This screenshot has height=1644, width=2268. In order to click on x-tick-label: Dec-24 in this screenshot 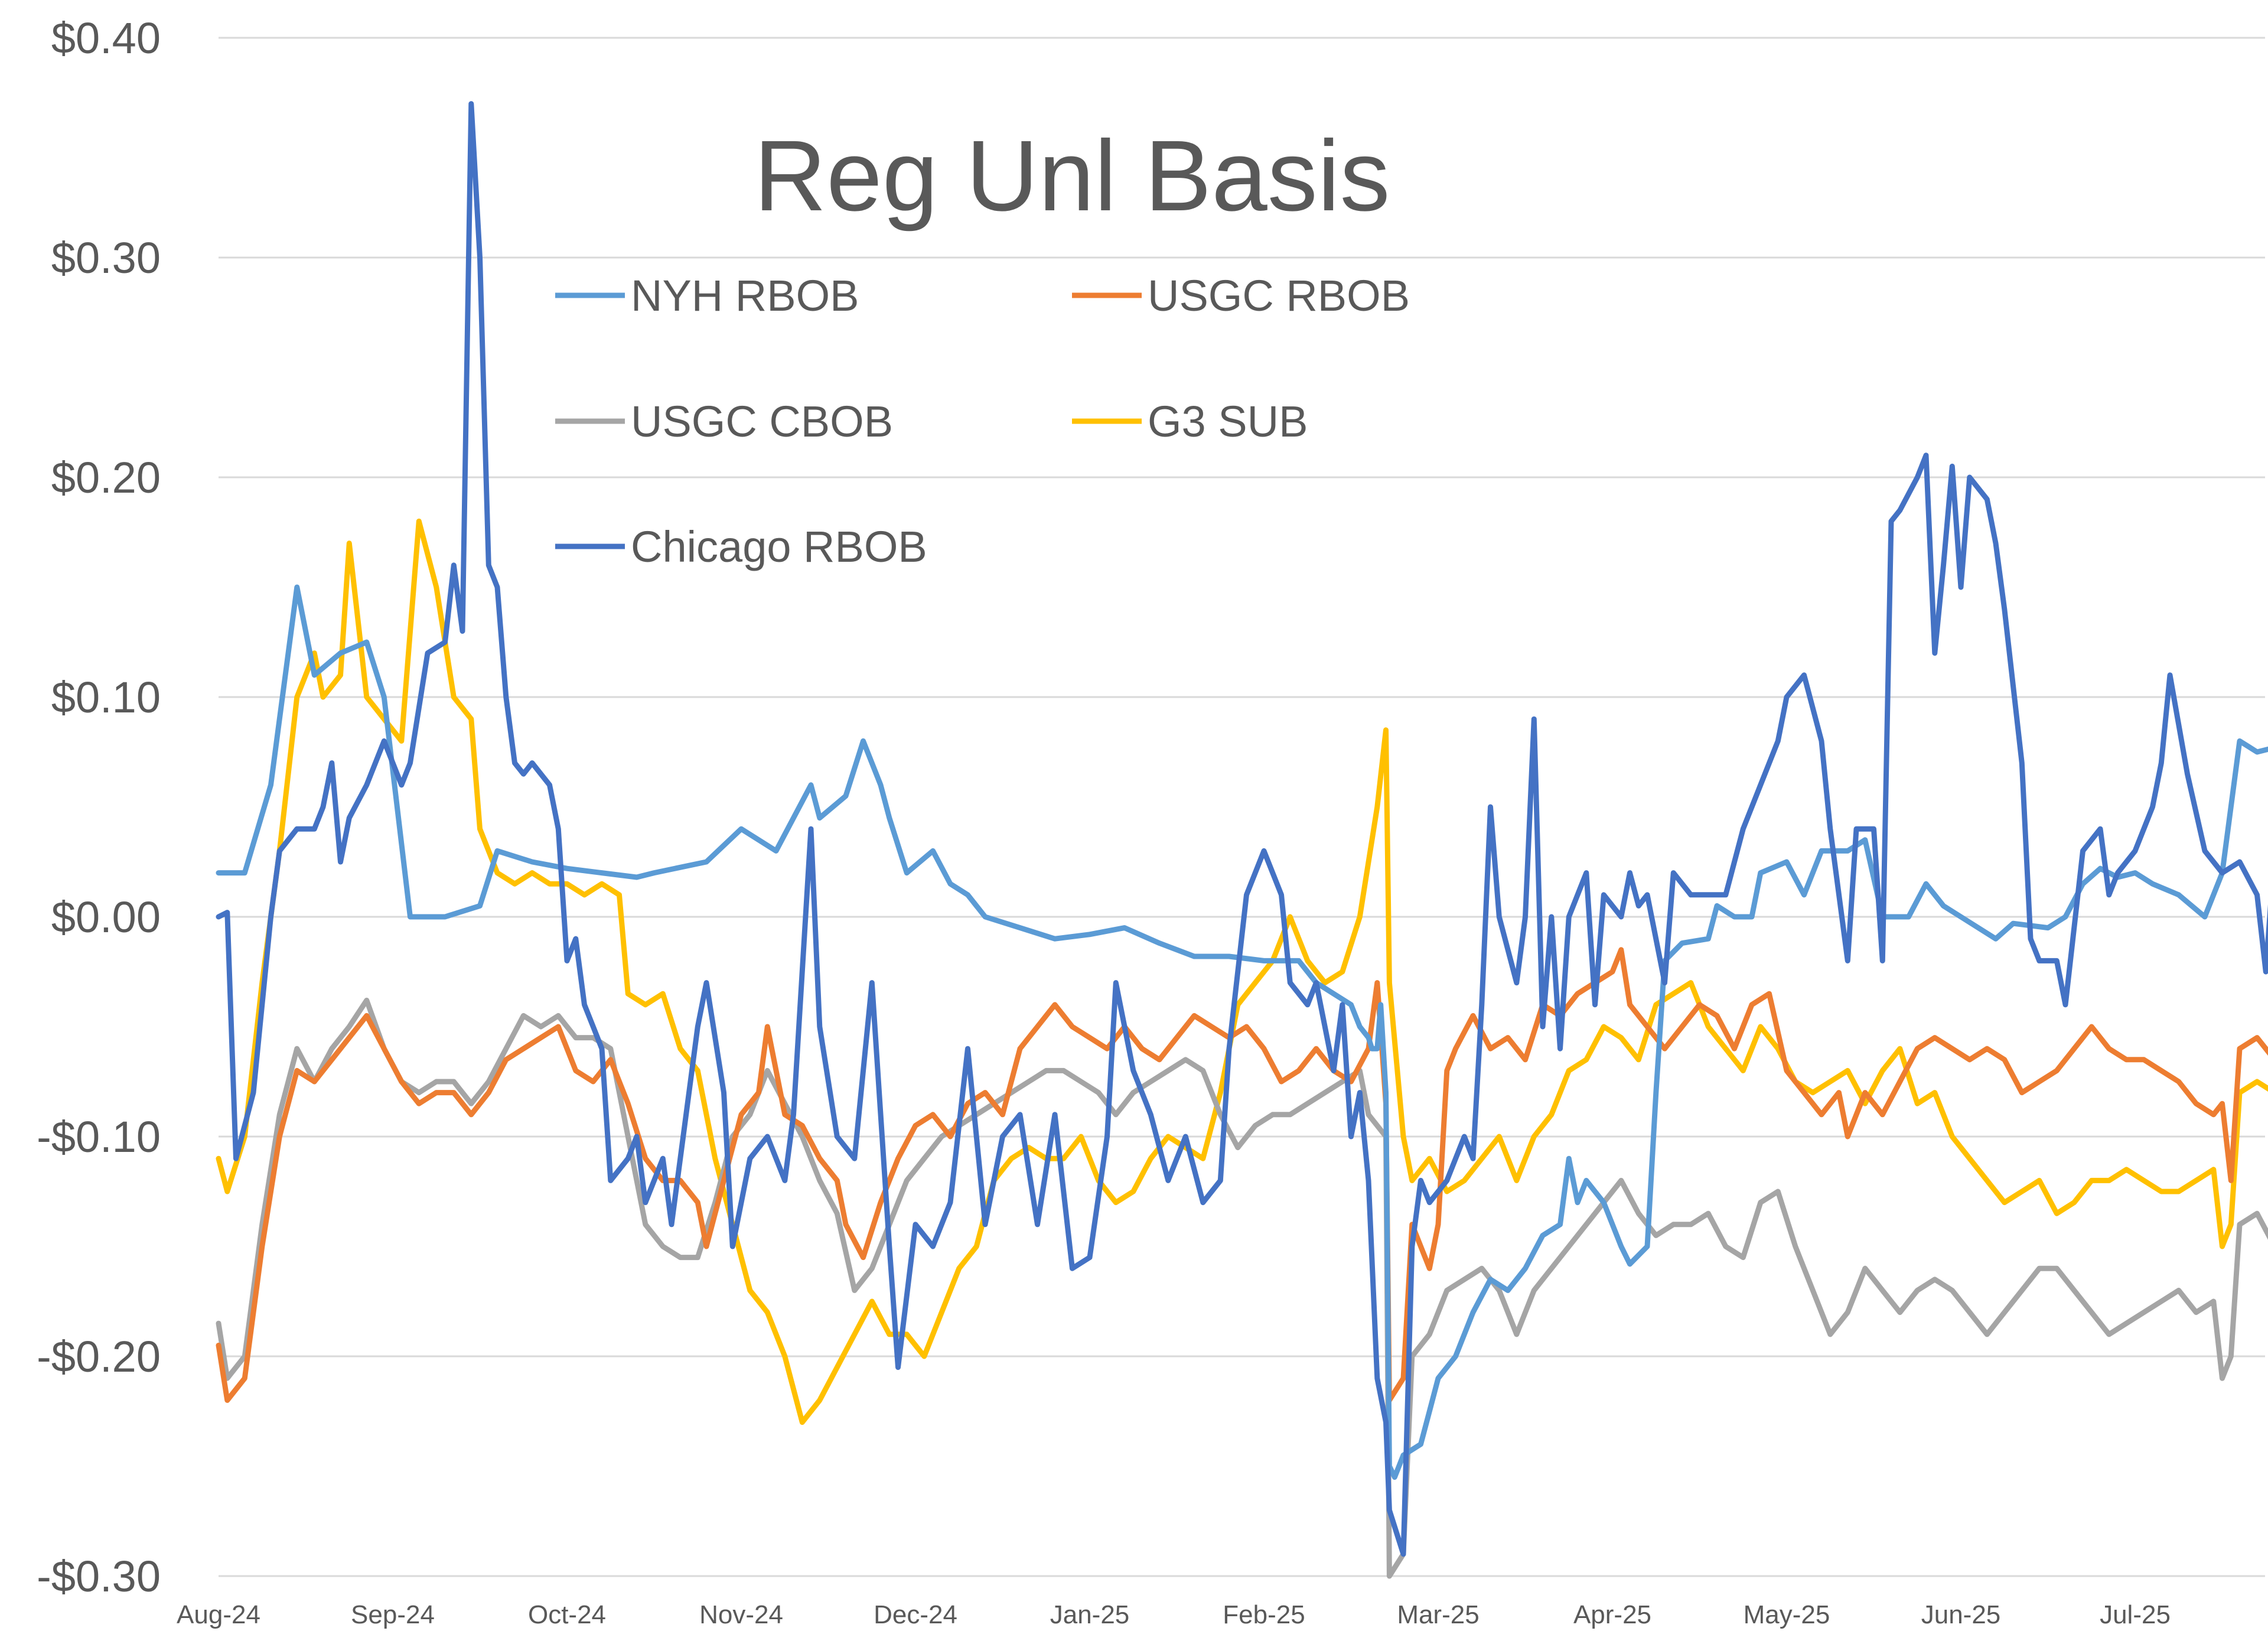, I will do `click(915, 1614)`.